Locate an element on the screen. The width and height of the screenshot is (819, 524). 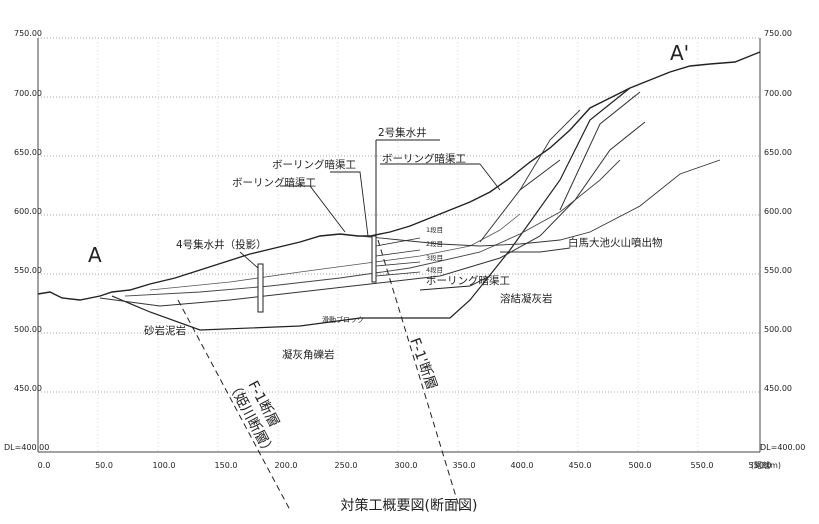
x-tick: 100.0 is located at coordinates (164, 465).